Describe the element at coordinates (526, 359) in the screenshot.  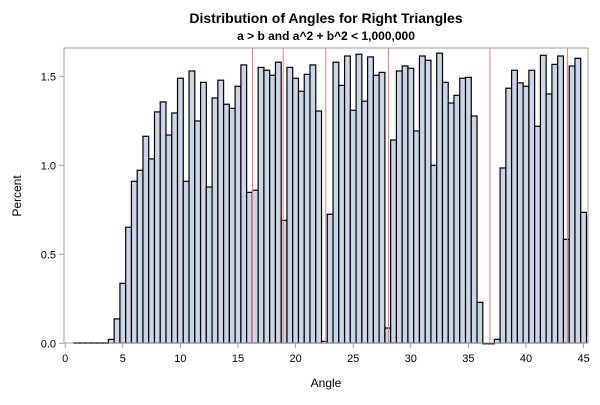
I see `x-tick-label: 40` at that location.